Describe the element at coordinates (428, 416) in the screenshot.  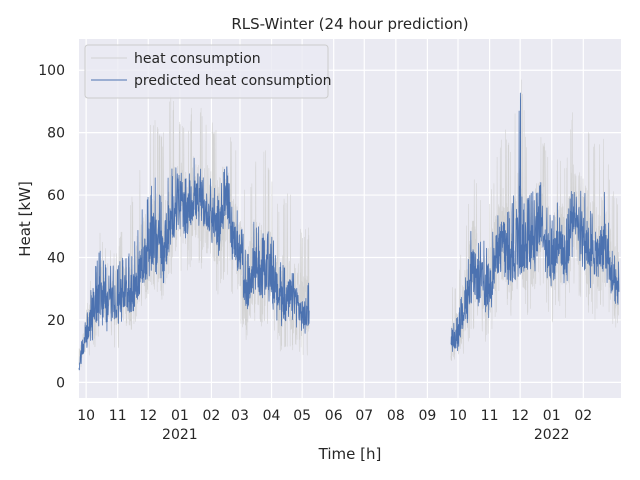
I see `x-tick-label: 09` at that location.